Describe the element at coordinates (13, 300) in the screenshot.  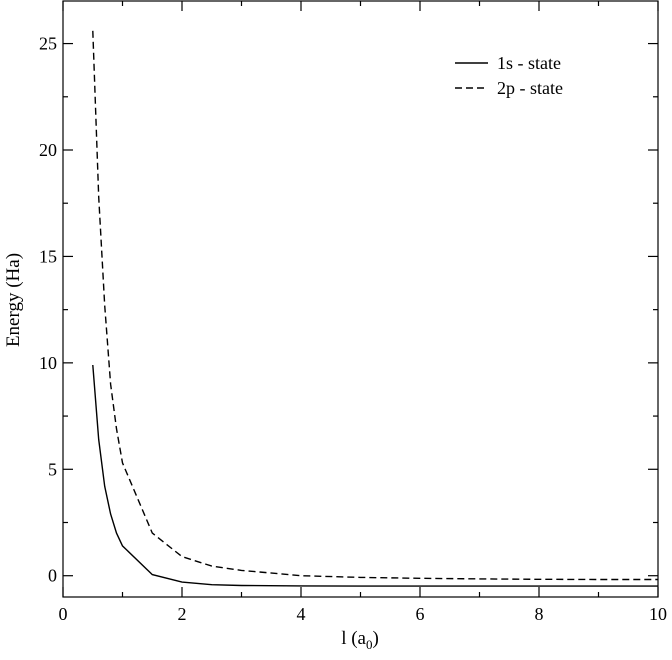
I see `y-axis-label: Energy (Ha)` at that location.